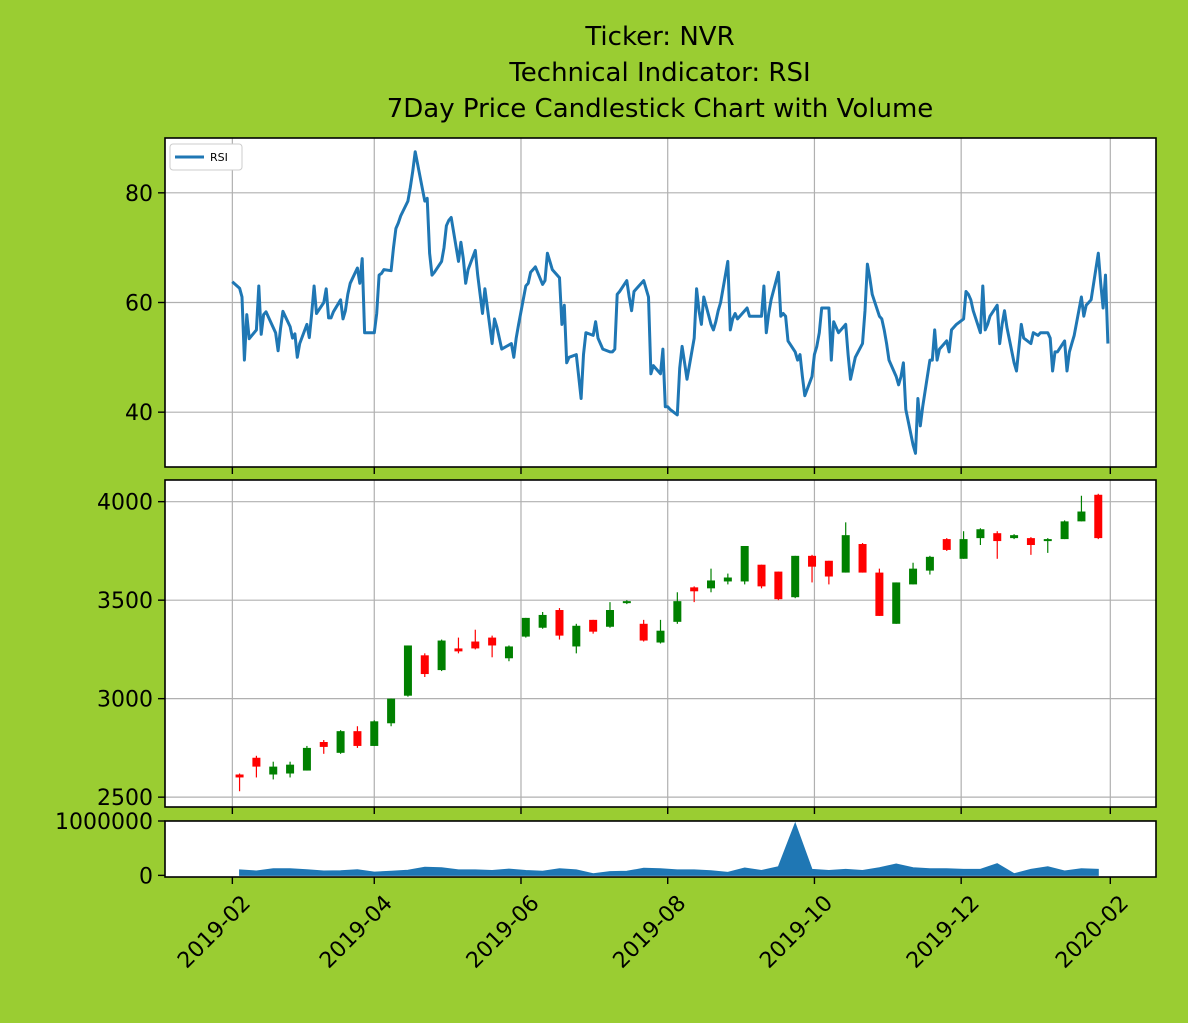  What do you see at coordinates (125, 601) in the screenshot?
I see `price-ytick-label-2: 3500` at bounding box center [125, 601].